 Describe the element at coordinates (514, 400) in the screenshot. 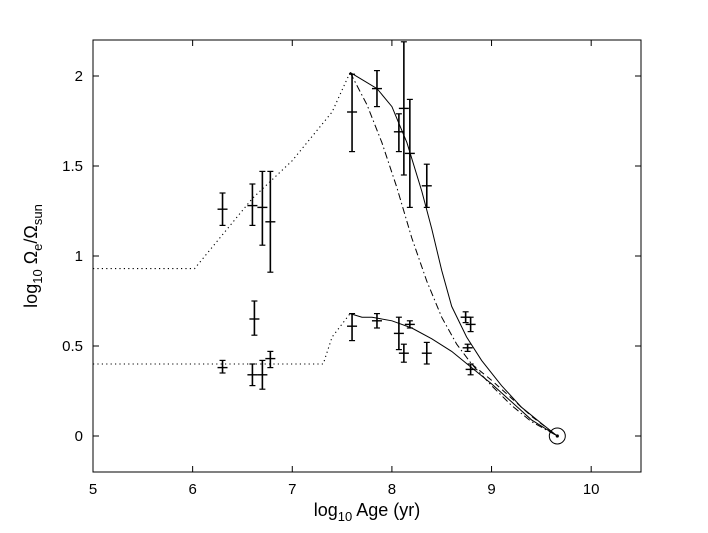

I see `model-curve-dashed` at that location.